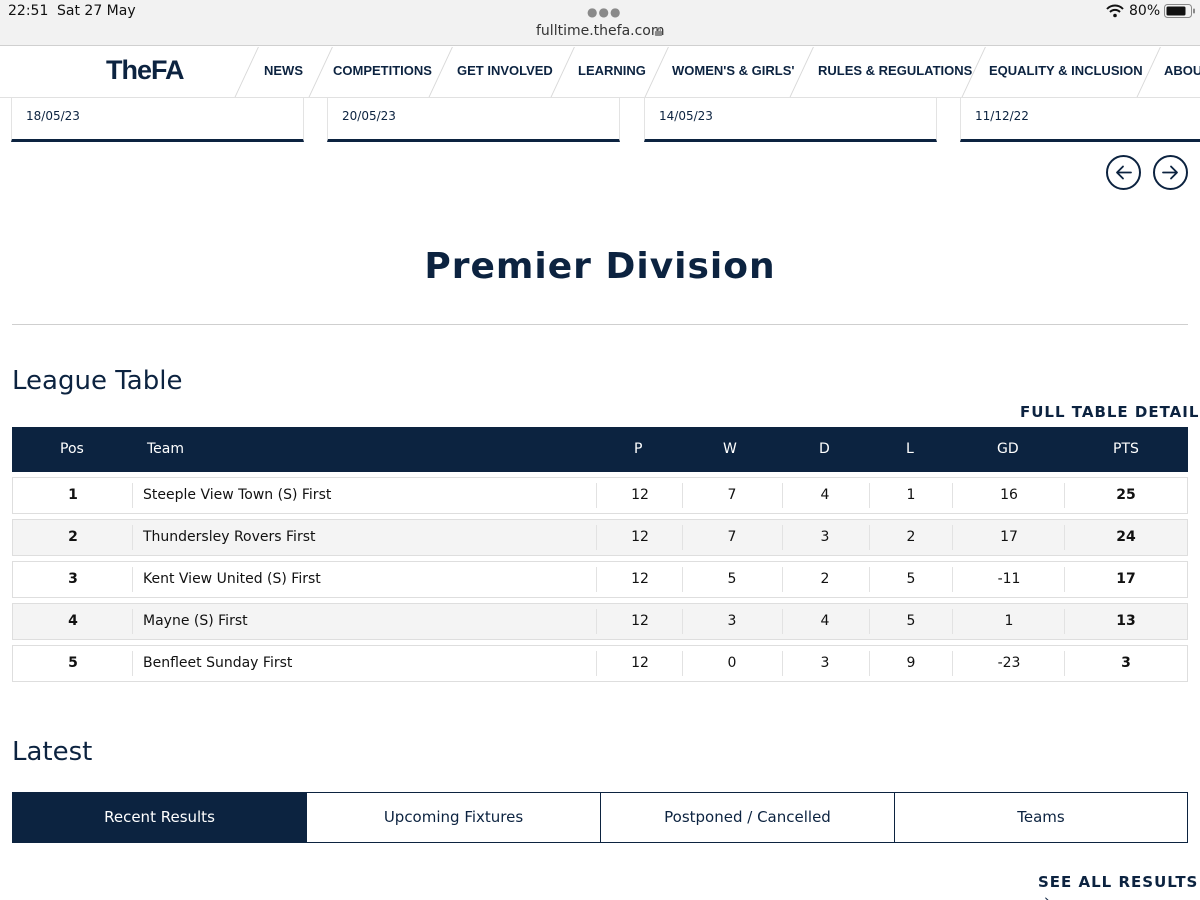 The height and width of the screenshot is (900, 1200). What do you see at coordinates (825, 537) in the screenshot?
I see `cell-drawn: 3` at bounding box center [825, 537].